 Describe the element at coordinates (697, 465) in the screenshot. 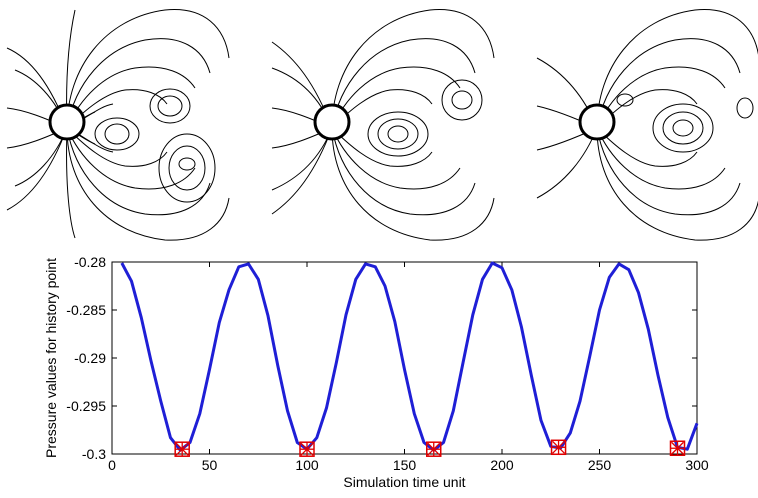

I see `x-tick-label: 300` at that location.